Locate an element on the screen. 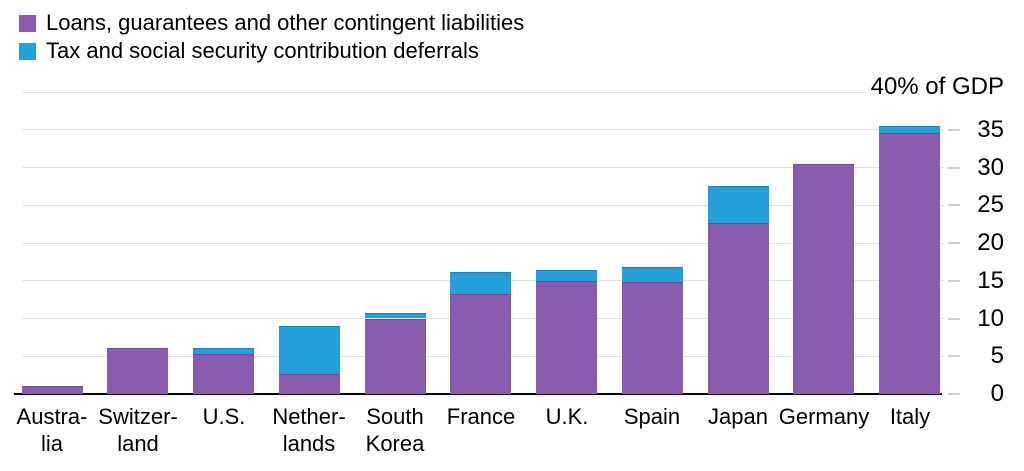 Image resolution: width=1024 pixels, height=471 pixels. x-axis-label: Japan is located at coordinates (738, 416).